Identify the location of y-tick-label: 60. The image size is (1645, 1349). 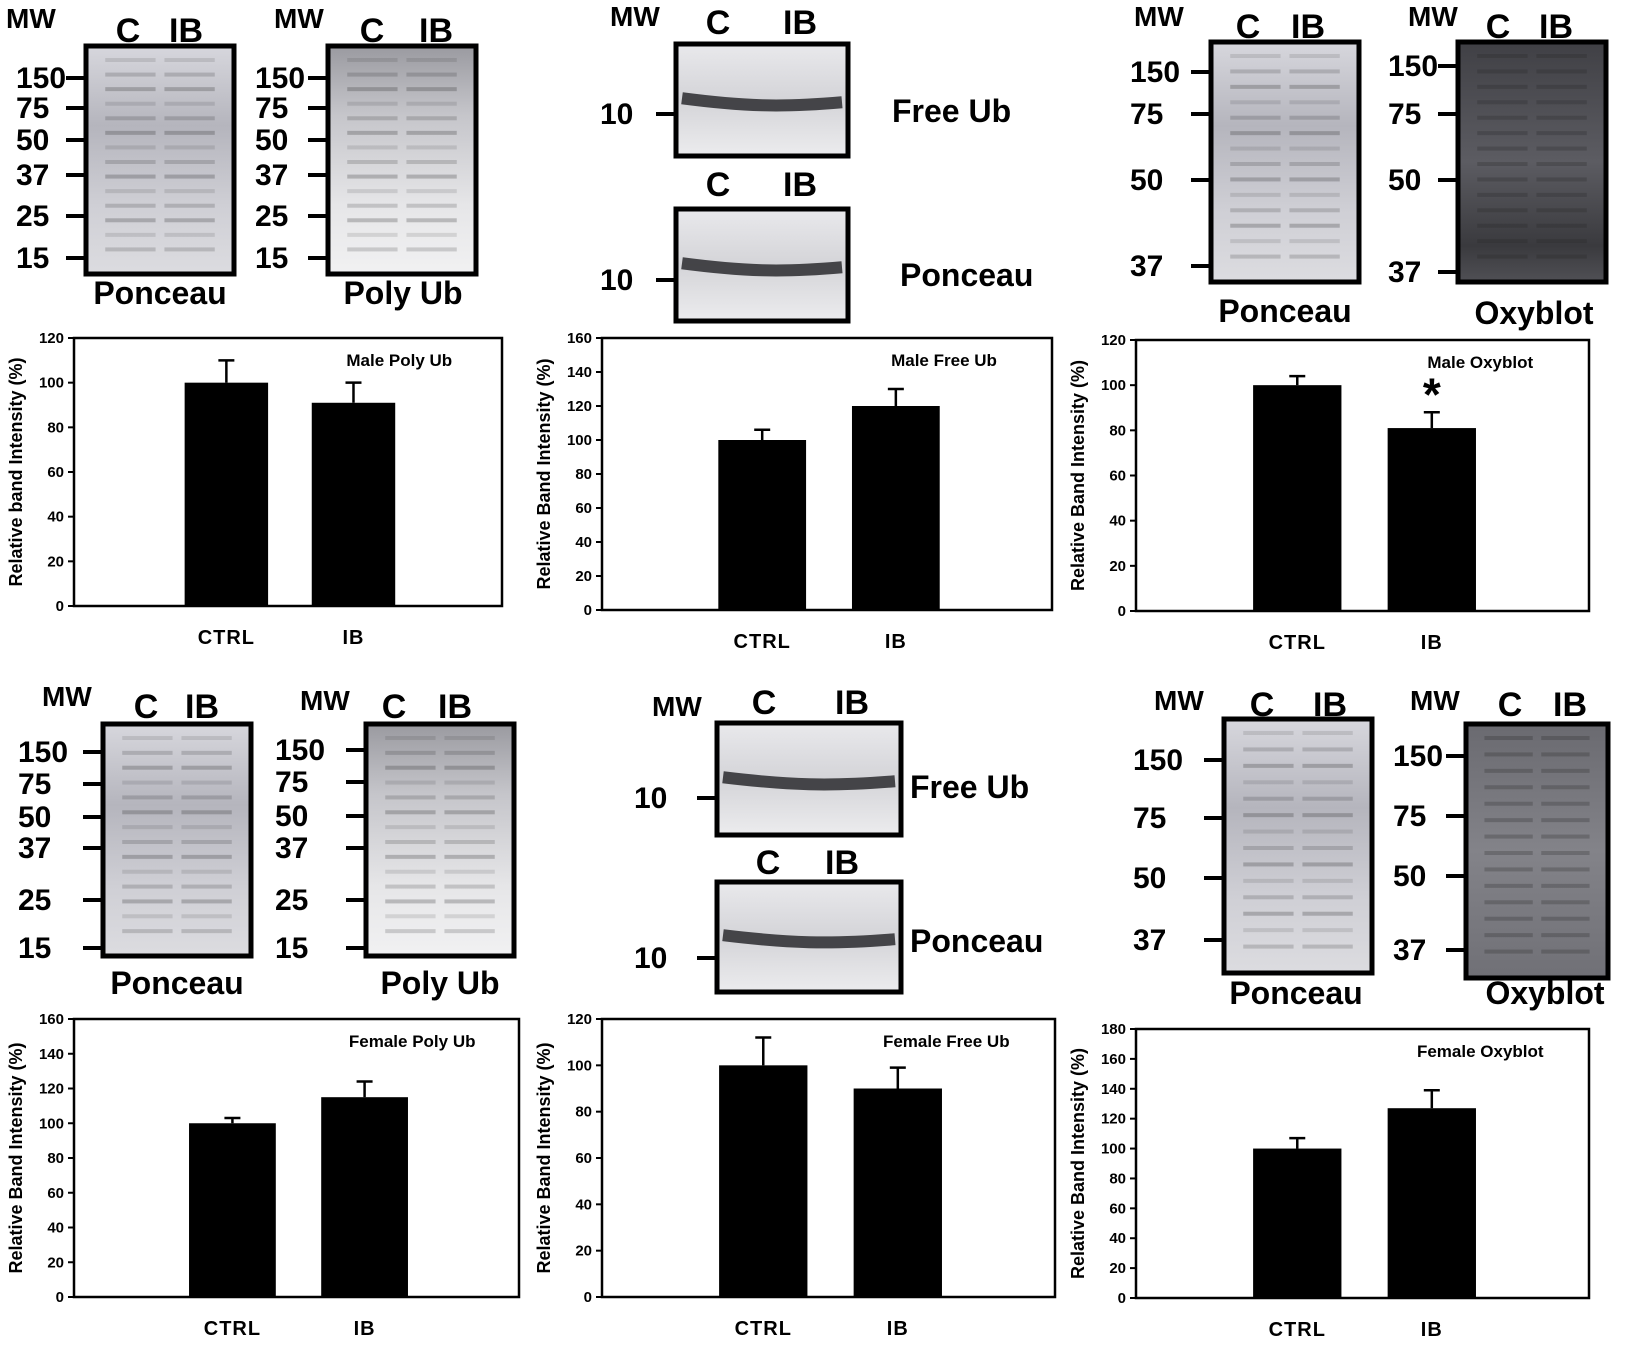
(55, 1193).